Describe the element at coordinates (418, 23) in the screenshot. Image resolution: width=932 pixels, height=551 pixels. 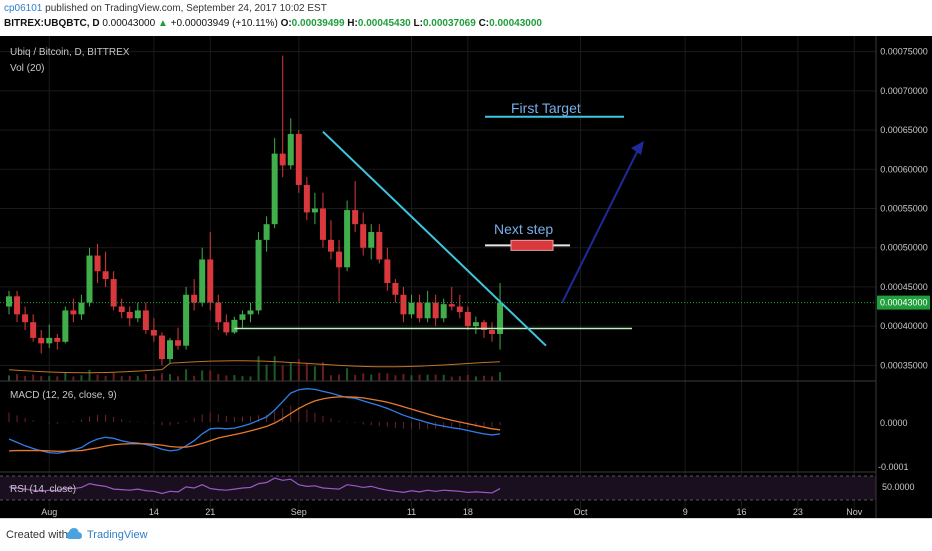
I see `low-label: L:` at that location.